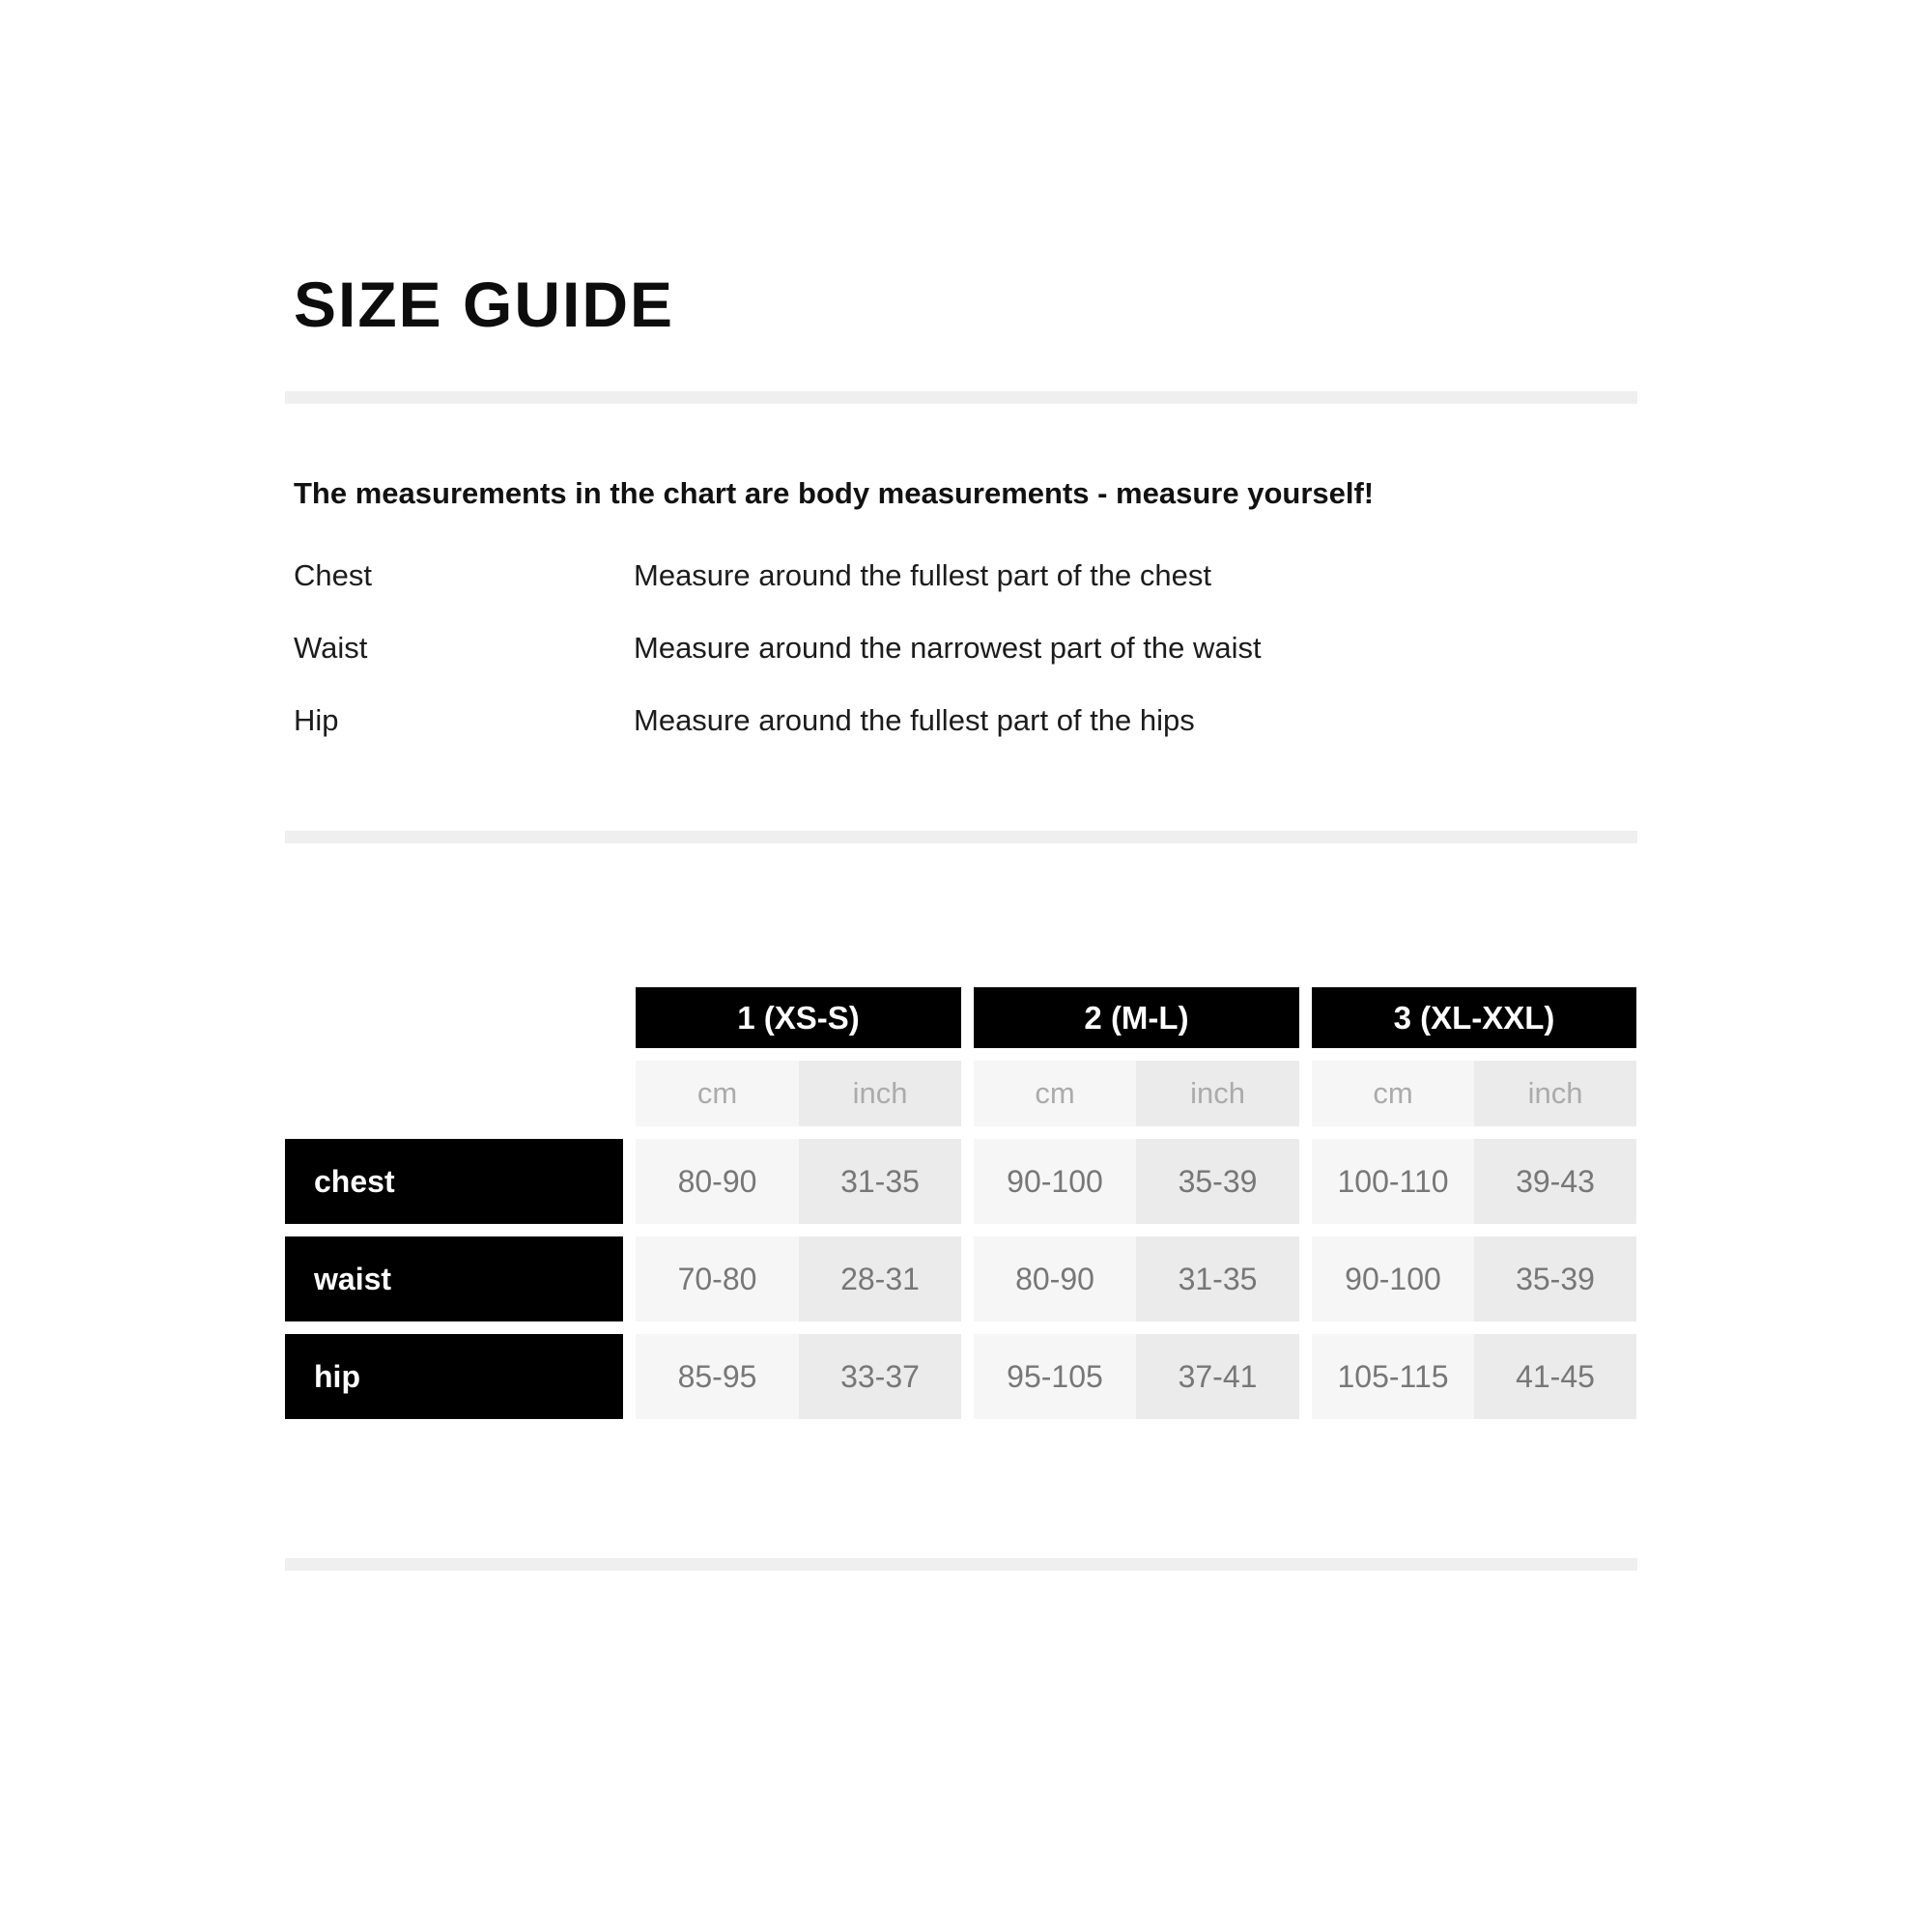 This screenshot has height=1932, width=1932. What do you see at coordinates (717, 1278) in the screenshot?
I see `value-waist-1-cm: 70-80` at bounding box center [717, 1278].